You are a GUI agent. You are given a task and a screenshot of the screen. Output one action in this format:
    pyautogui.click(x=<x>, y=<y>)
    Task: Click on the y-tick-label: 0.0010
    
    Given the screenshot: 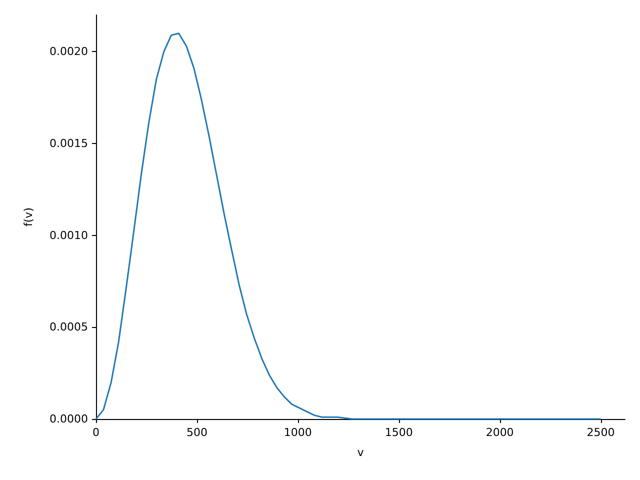 What is the action you would take?
    pyautogui.click(x=69, y=235)
    